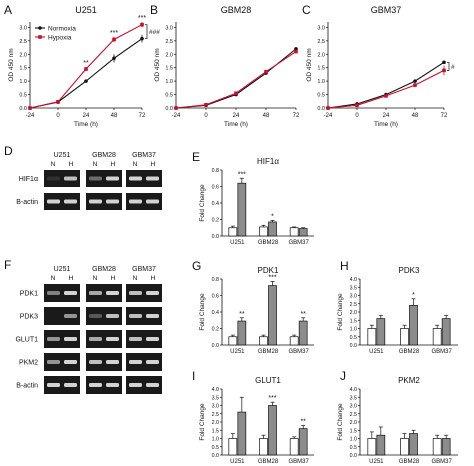  What do you see at coordinates (353, 321) in the screenshot?
I see `y-tick-label: 1.5` at bounding box center [353, 321].